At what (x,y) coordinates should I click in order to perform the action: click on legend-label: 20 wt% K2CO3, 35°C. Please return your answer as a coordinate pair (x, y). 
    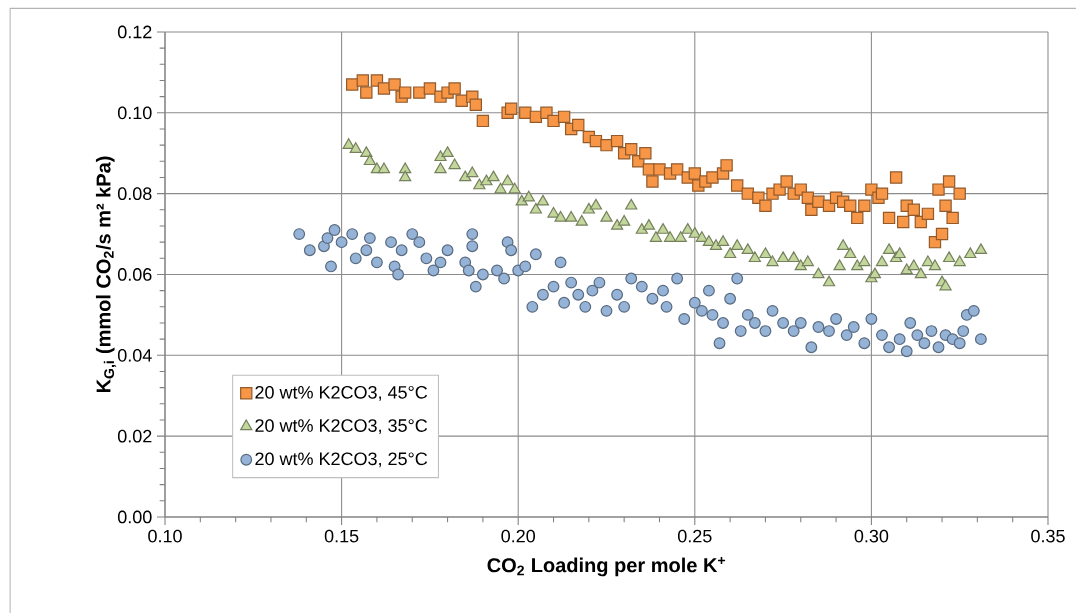
    Looking at the image, I should click on (341, 427).